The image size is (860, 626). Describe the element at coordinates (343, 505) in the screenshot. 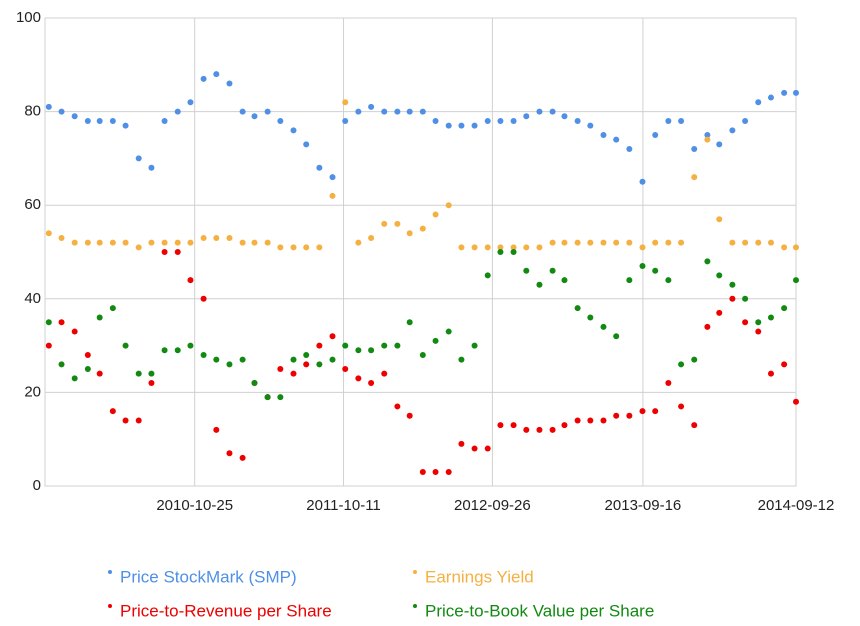

I see `x-tick-label: 2011-10-11` at that location.